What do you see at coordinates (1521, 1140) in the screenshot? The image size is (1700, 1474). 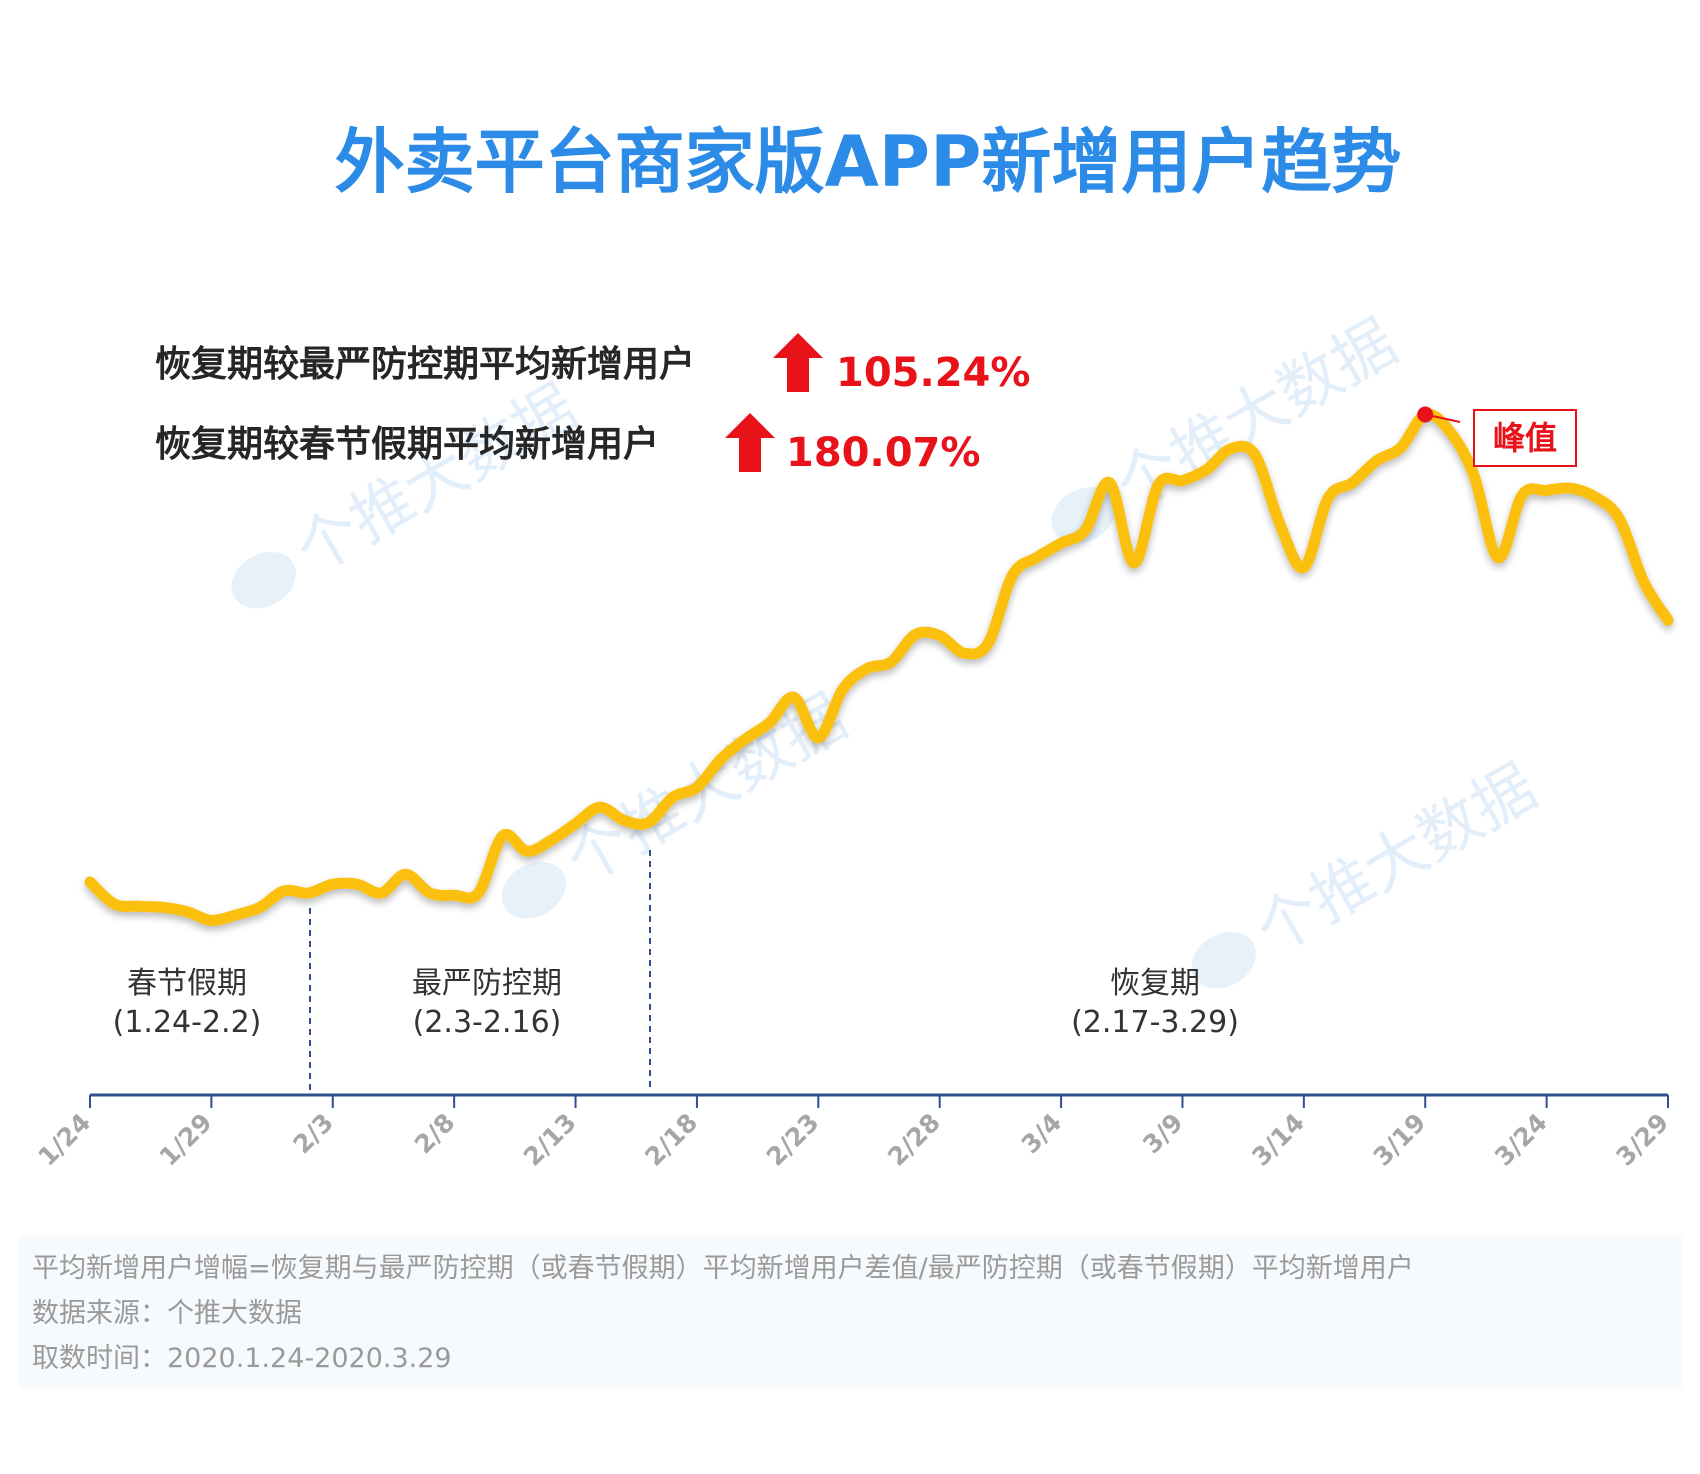 I see `x-tick-label-3-24: 3/24` at bounding box center [1521, 1140].